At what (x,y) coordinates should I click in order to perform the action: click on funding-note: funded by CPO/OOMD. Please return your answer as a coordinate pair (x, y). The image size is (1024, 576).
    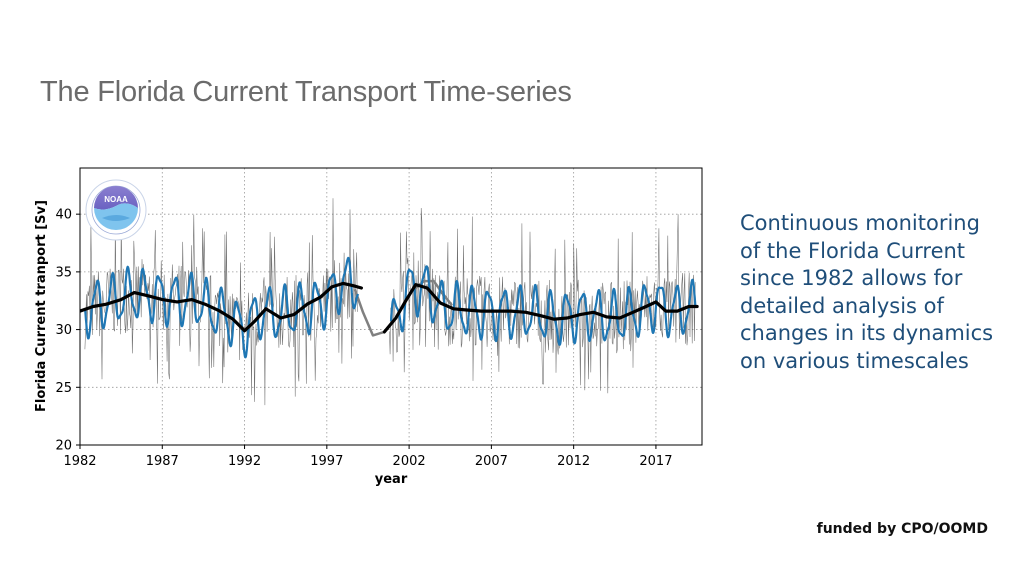
    Looking at the image, I should click on (902, 529).